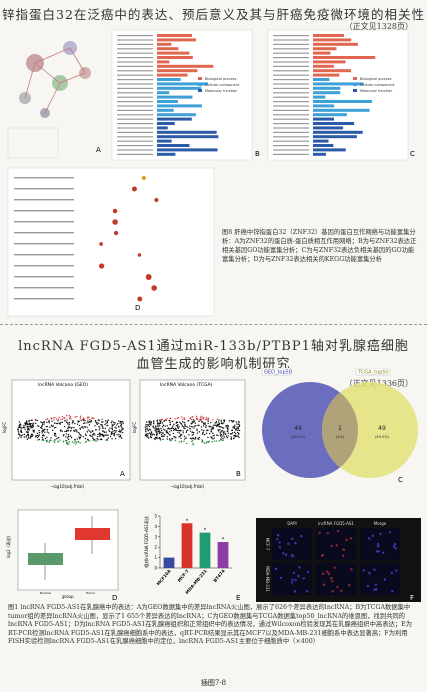  I want to click on x-tick-label: MCF-7, so click(183, 575).